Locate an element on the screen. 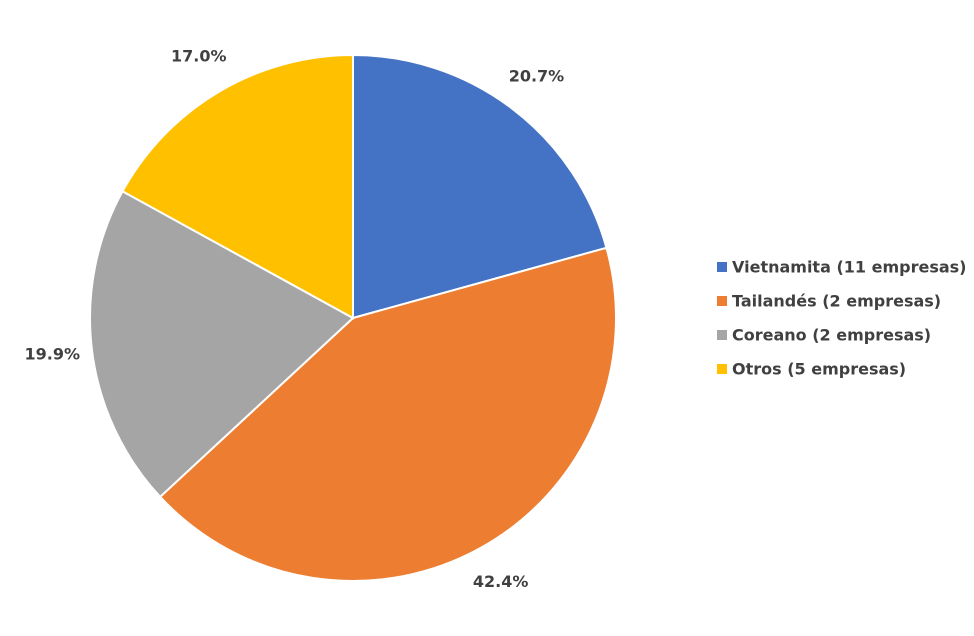  data-label: 19.9% is located at coordinates (53, 354).